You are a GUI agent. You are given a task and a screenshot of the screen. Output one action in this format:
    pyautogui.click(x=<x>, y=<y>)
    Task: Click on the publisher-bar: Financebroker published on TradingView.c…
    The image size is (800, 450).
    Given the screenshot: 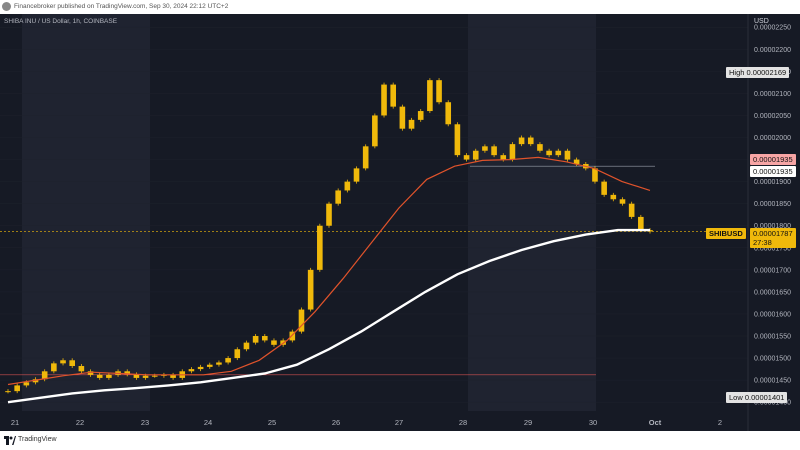 What is the action you would take?
    pyautogui.click(x=400, y=7)
    